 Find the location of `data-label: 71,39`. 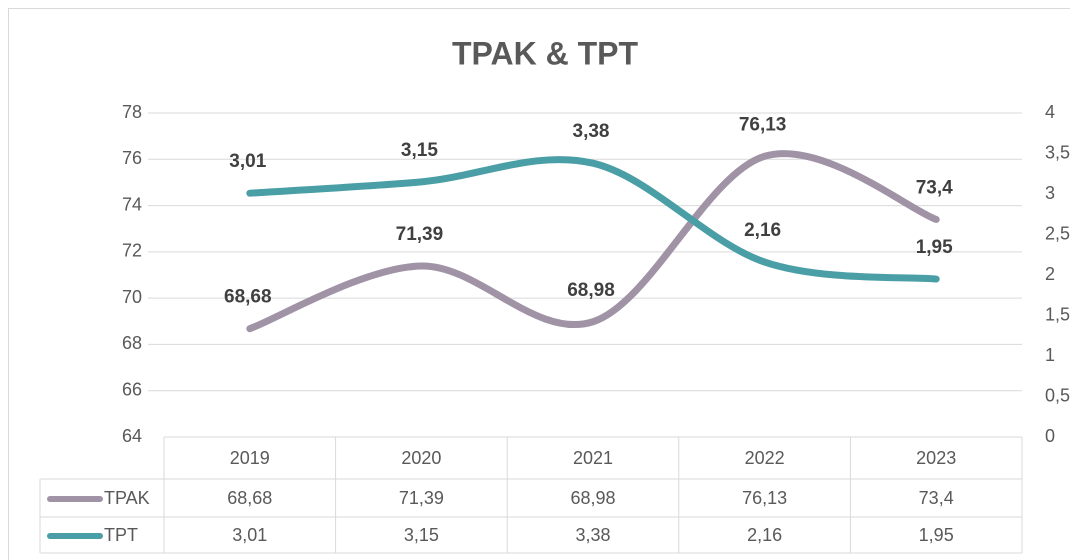

data-label: 71,39 is located at coordinates (420, 234).